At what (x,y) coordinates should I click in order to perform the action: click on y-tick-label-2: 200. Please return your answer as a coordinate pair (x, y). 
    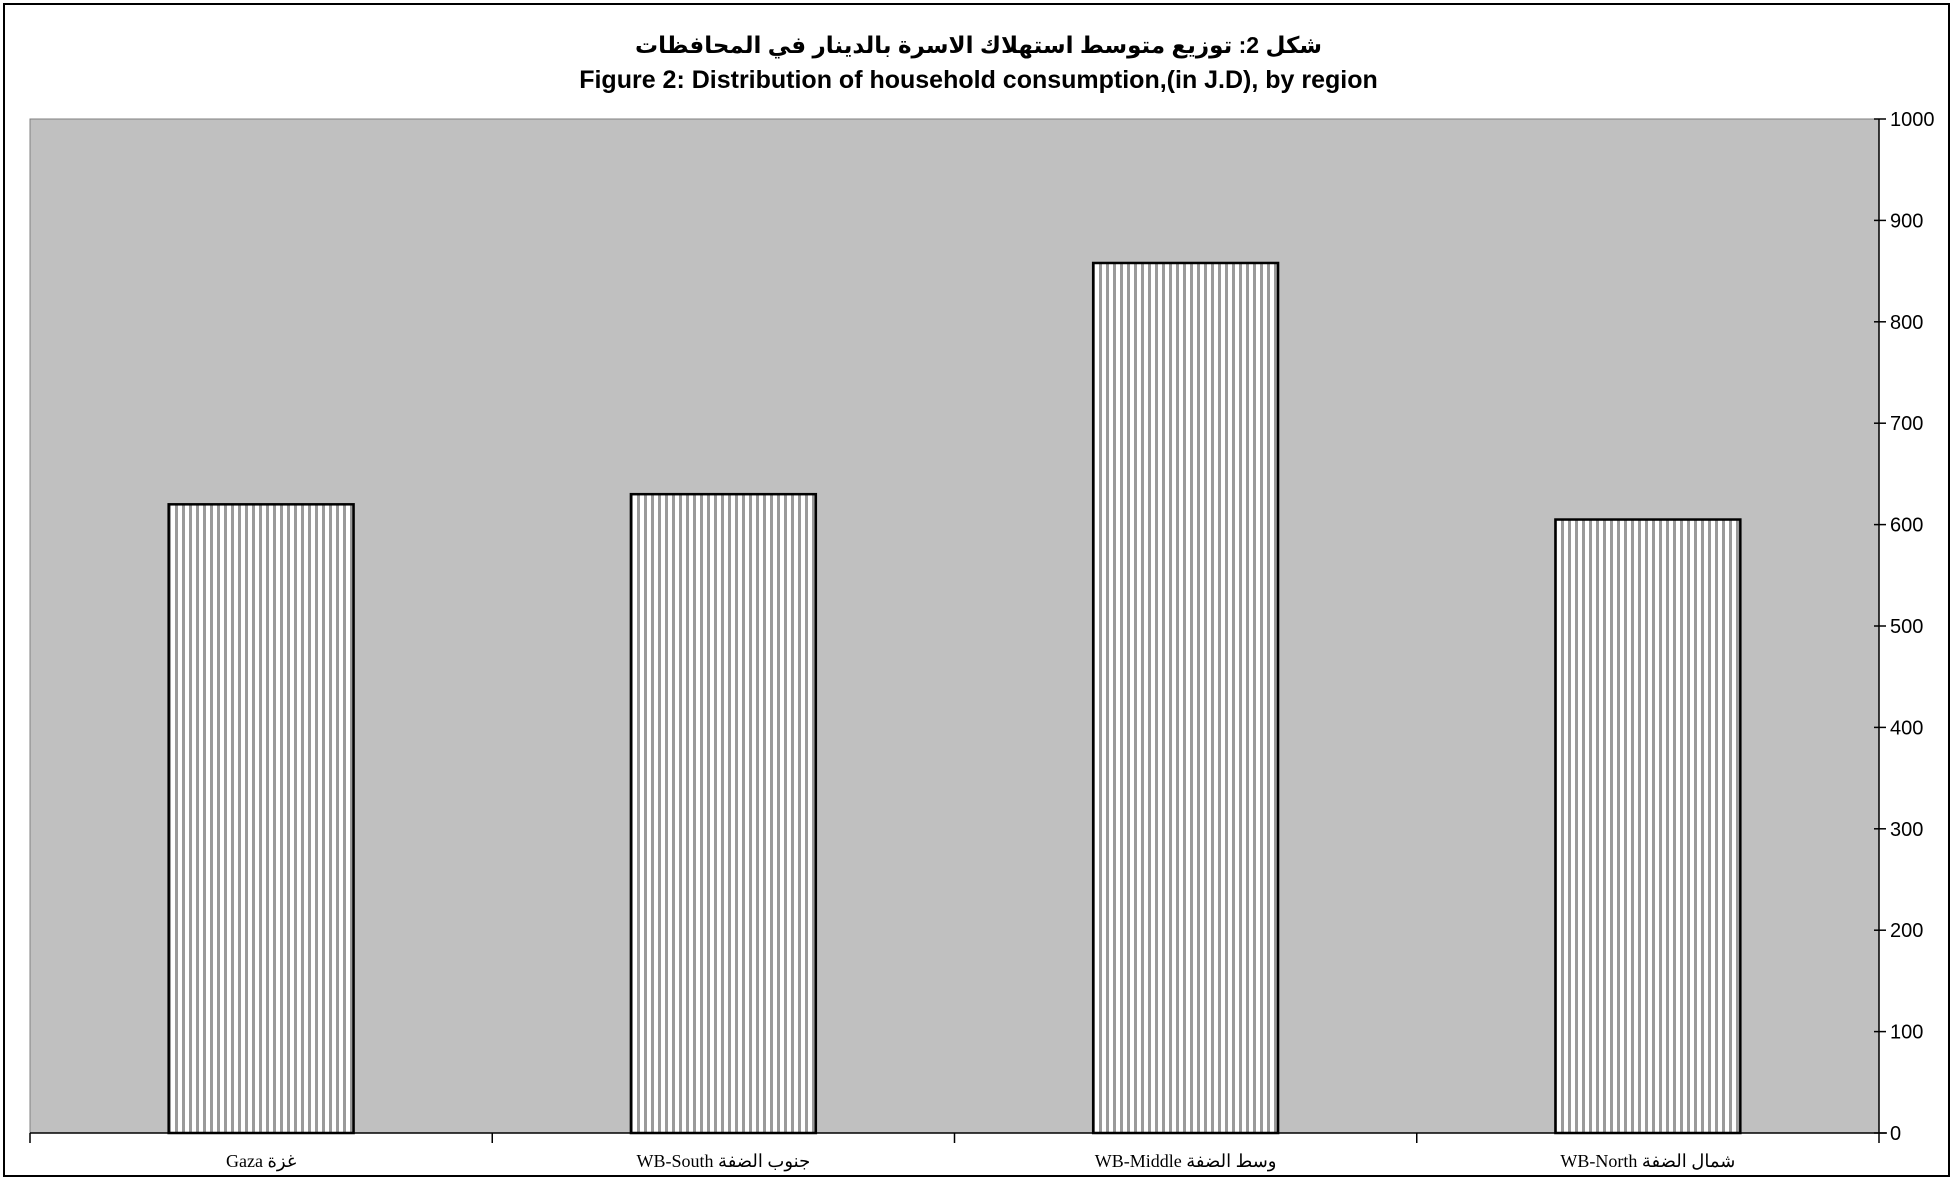
    Looking at the image, I should click on (1906, 931).